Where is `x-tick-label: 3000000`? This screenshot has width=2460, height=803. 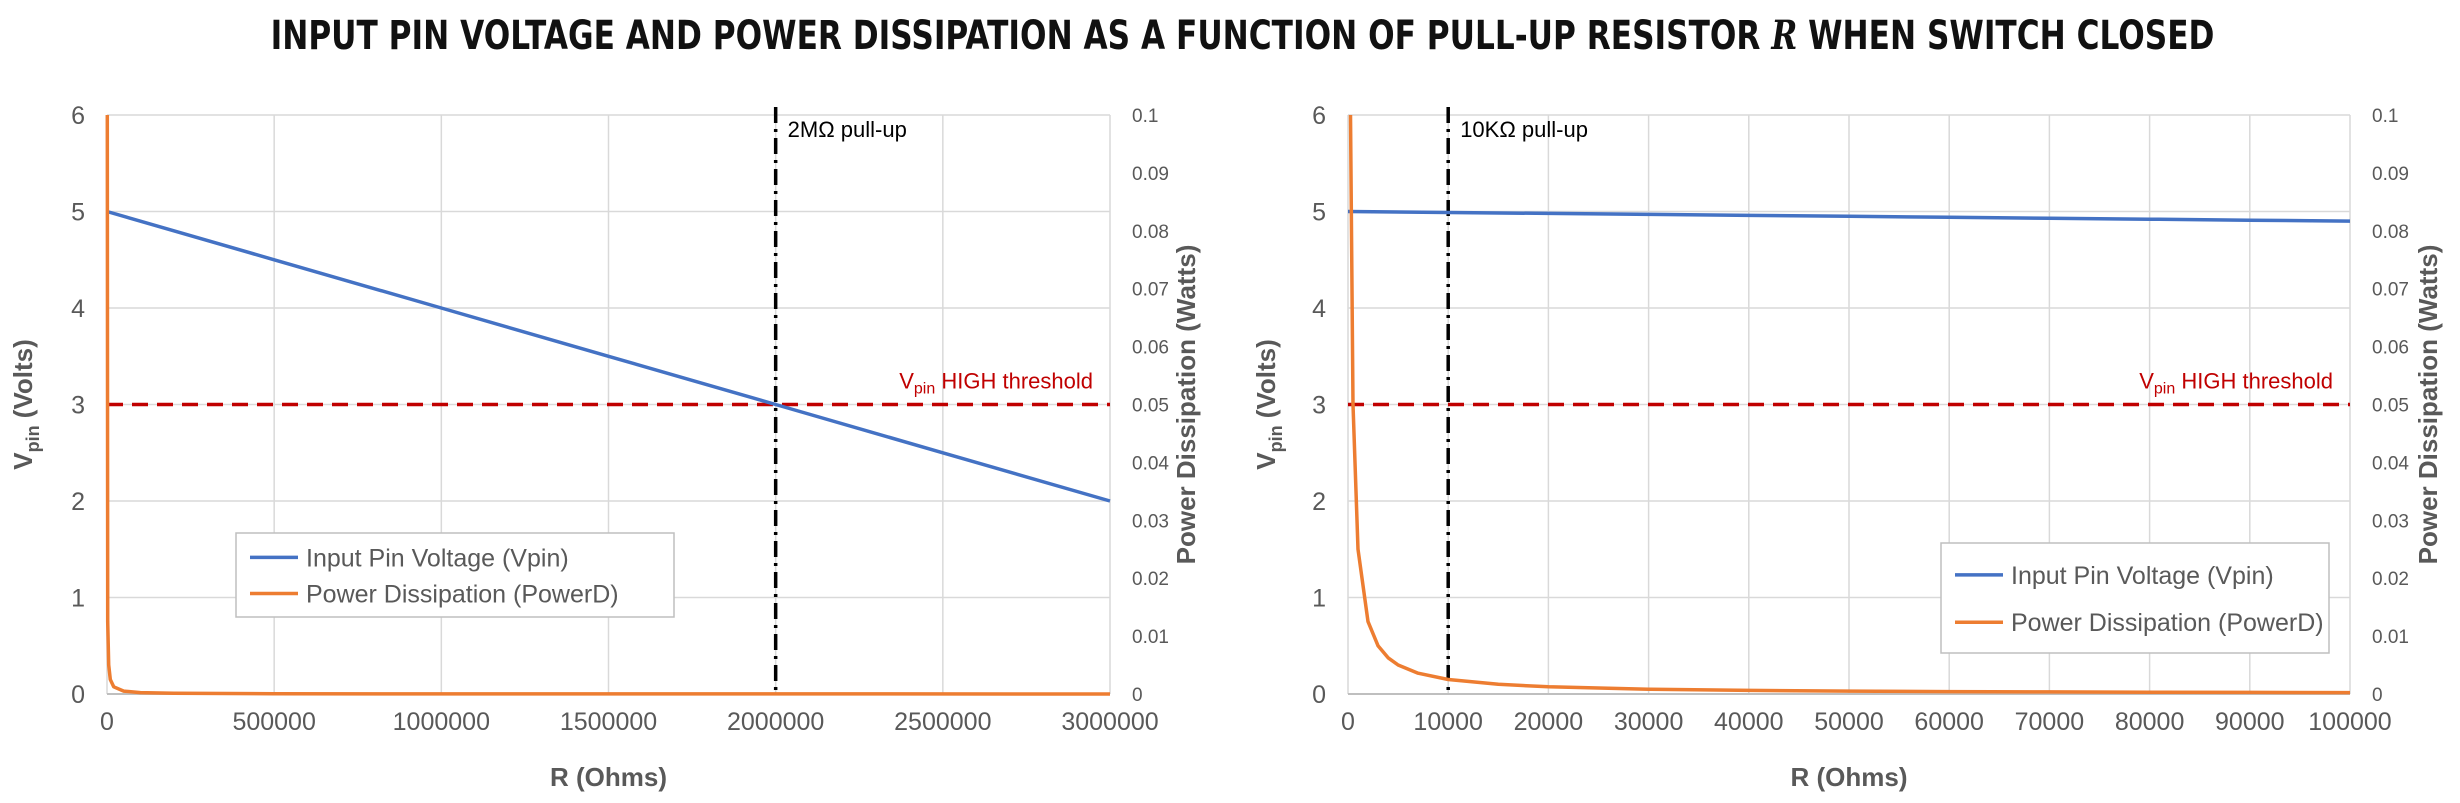
x-tick-label: 3000000 is located at coordinates (1109, 722).